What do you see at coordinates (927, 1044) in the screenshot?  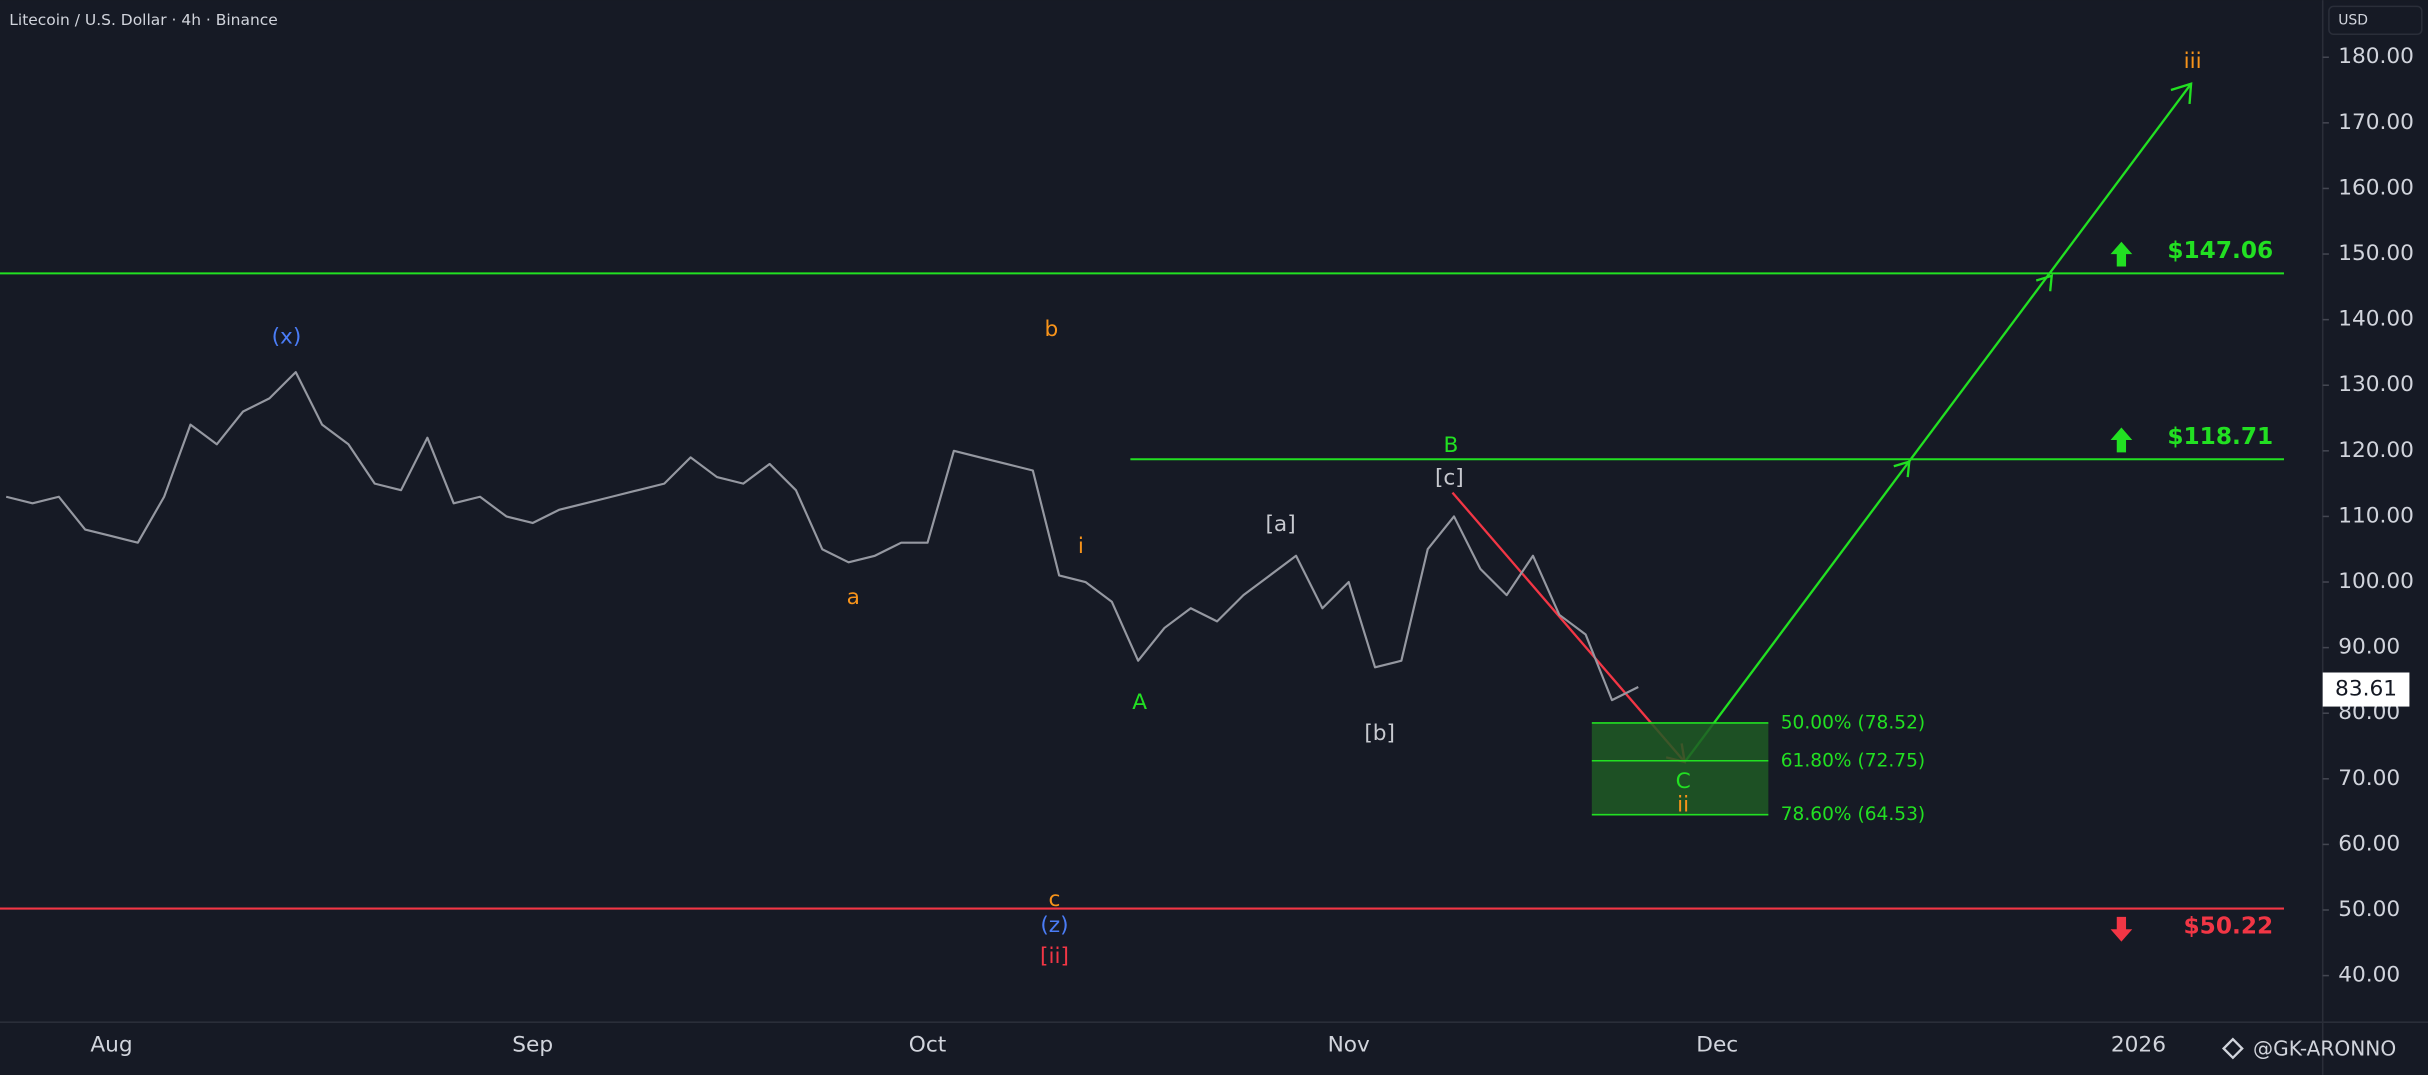 I see `x-tick-label: Oct` at bounding box center [927, 1044].